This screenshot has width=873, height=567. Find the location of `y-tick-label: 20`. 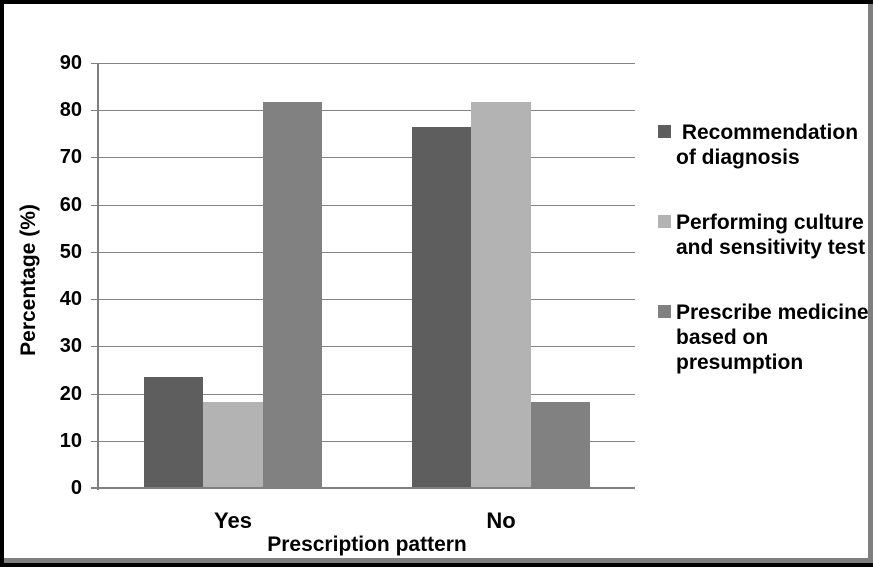

y-tick-label: 20 is located at coordinates (70, 393).